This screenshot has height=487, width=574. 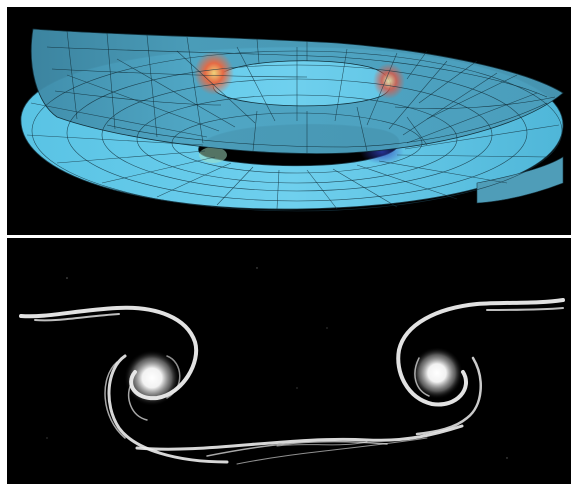 I want to click on right-vortex-core, so click(x=437, y=373).